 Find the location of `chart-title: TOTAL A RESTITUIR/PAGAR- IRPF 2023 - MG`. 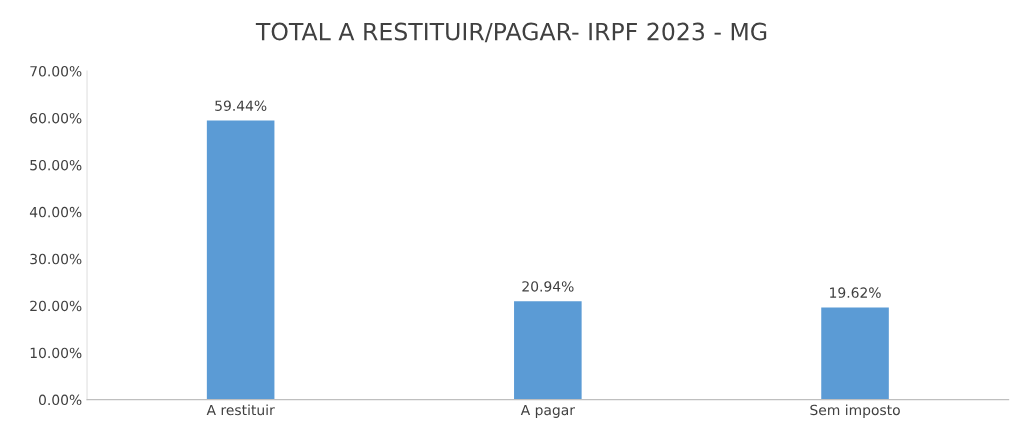

chart-title: TOTAL A RESTITUIR/PAGAR- IRPF 2023 - MG is located at coordinates (511, 32).